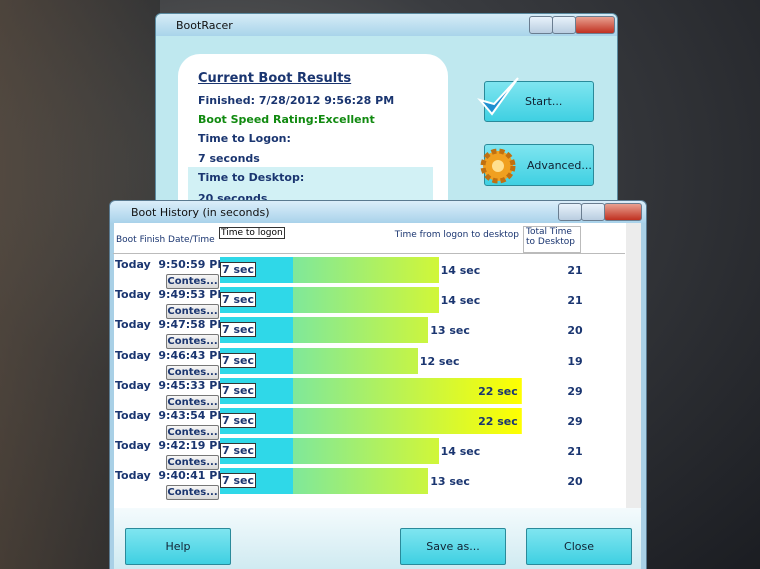 The width and height of the screenshot is (760, 569). I want to click on title-bar: BootRacer, so click(386, 25).